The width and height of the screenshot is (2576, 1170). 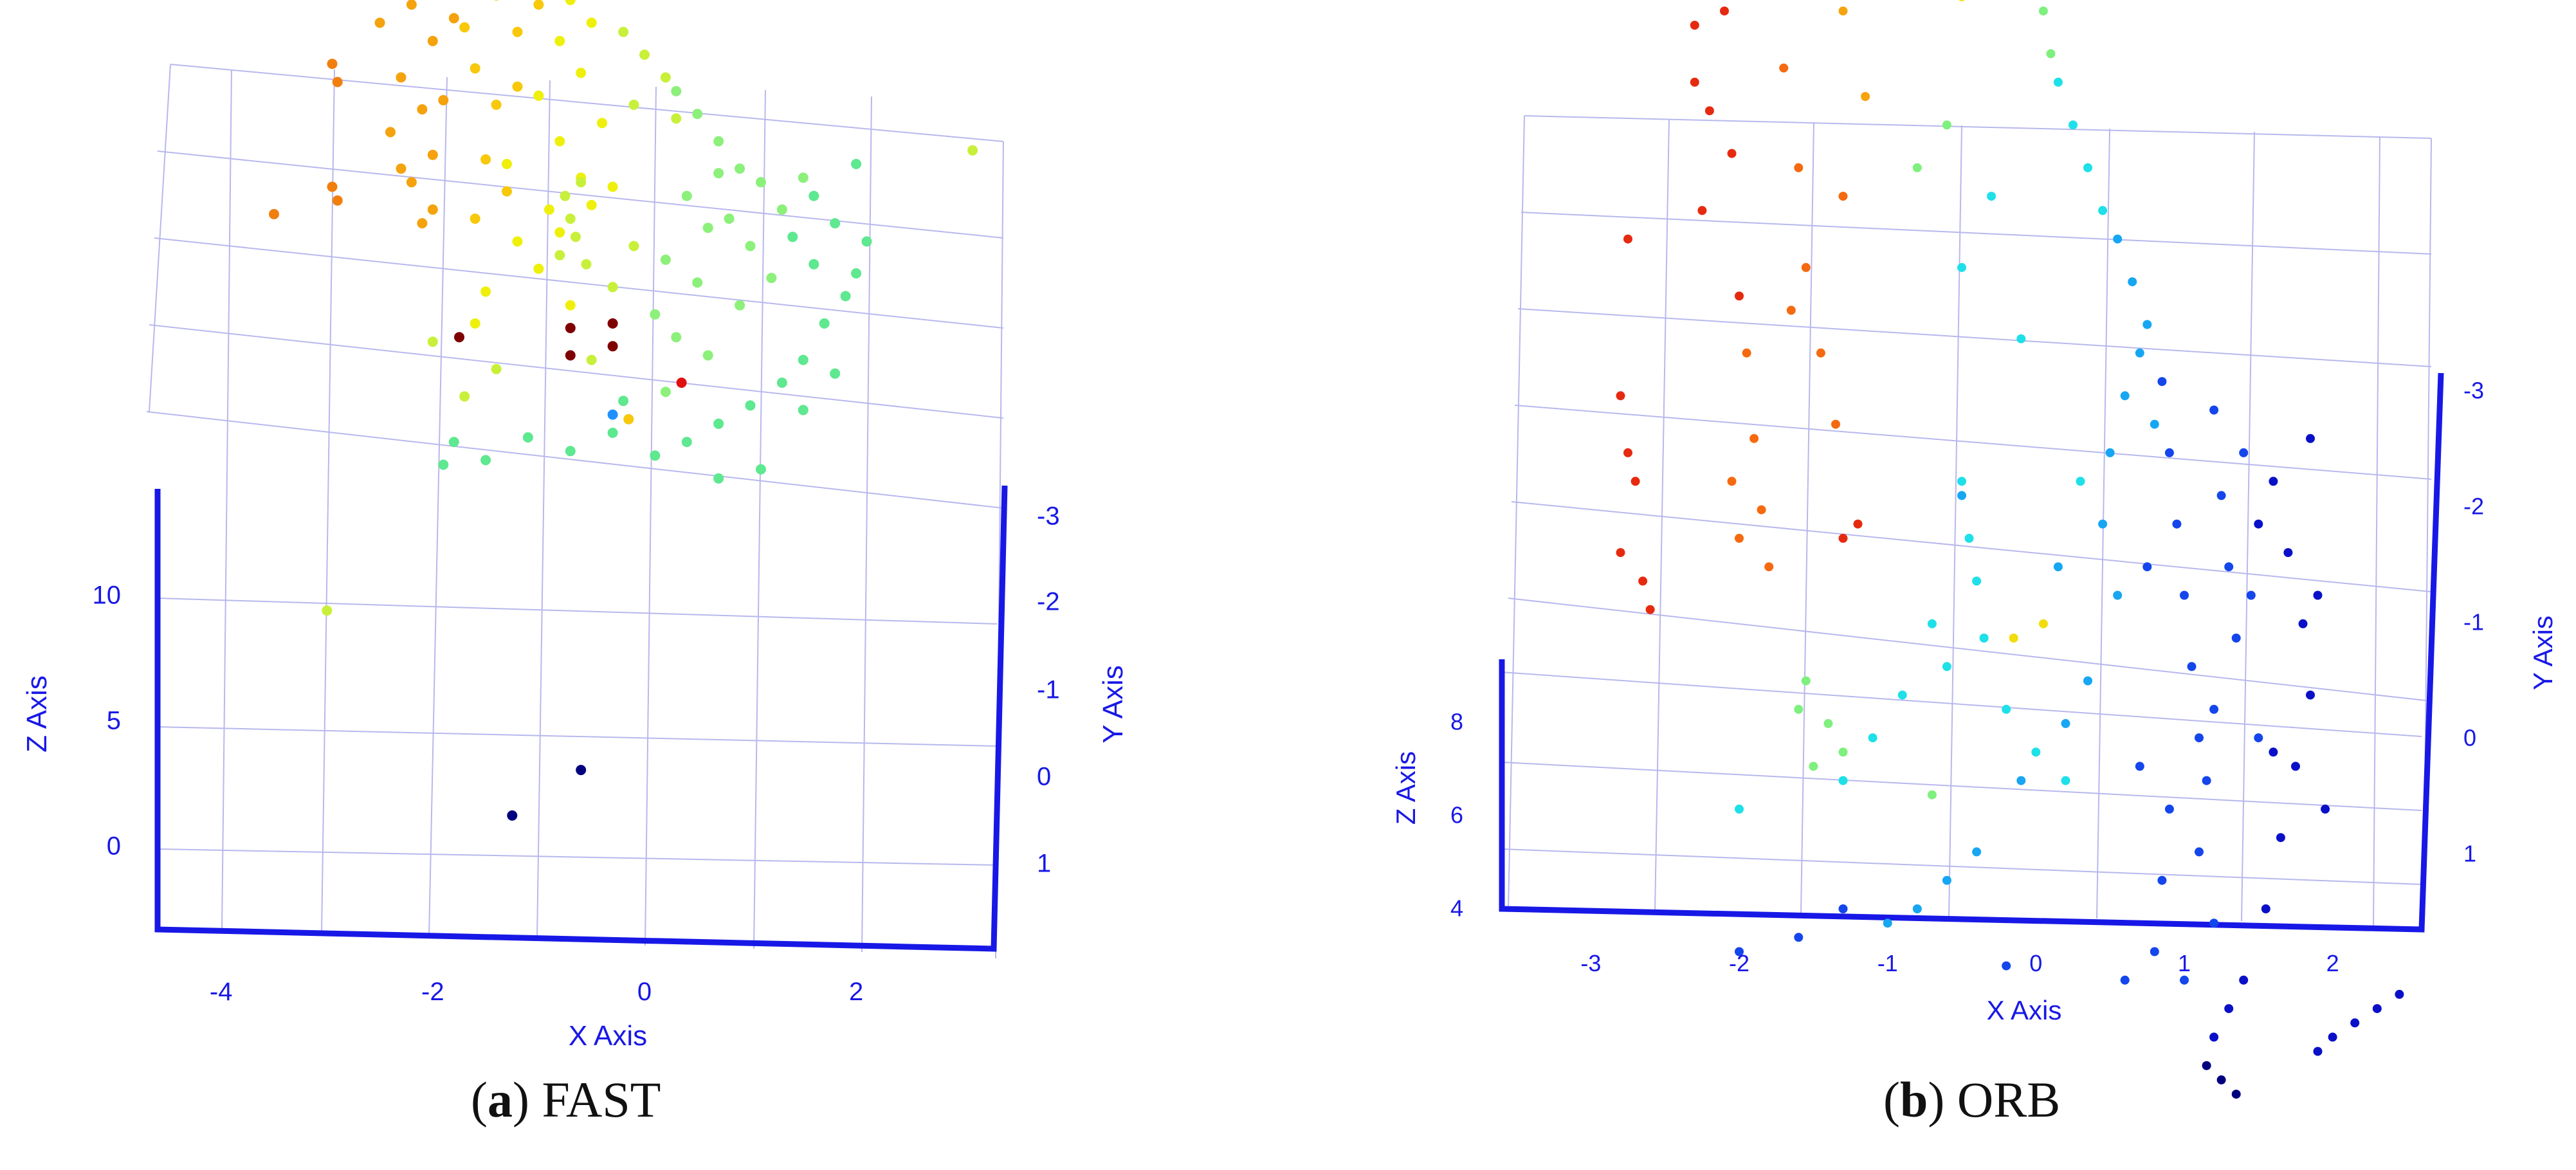 What do you see at coordinates (601, 1100) in the screenshot?
I see `panel-a-caption-text: FAST` at bounding box center [601, 1100].